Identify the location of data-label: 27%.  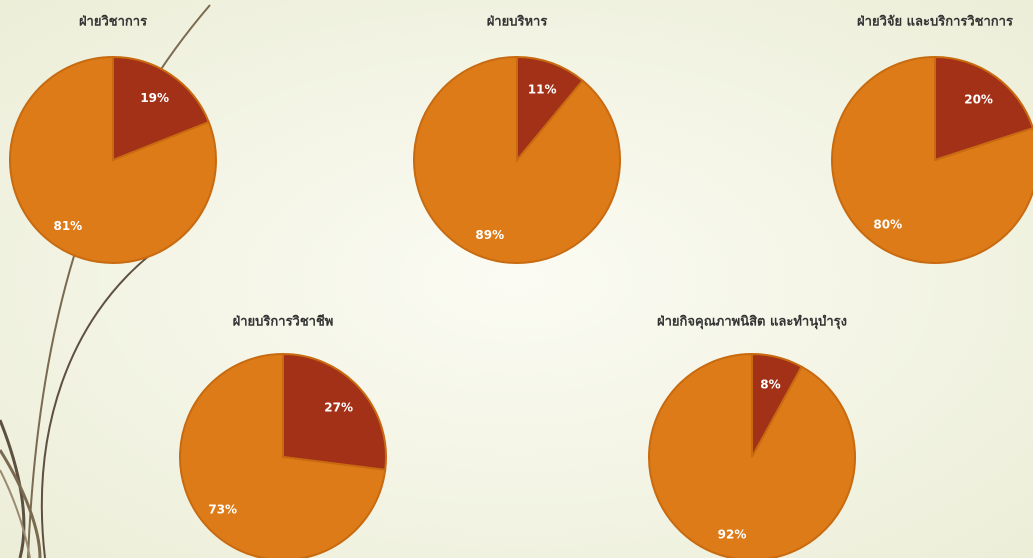
(338, 407).